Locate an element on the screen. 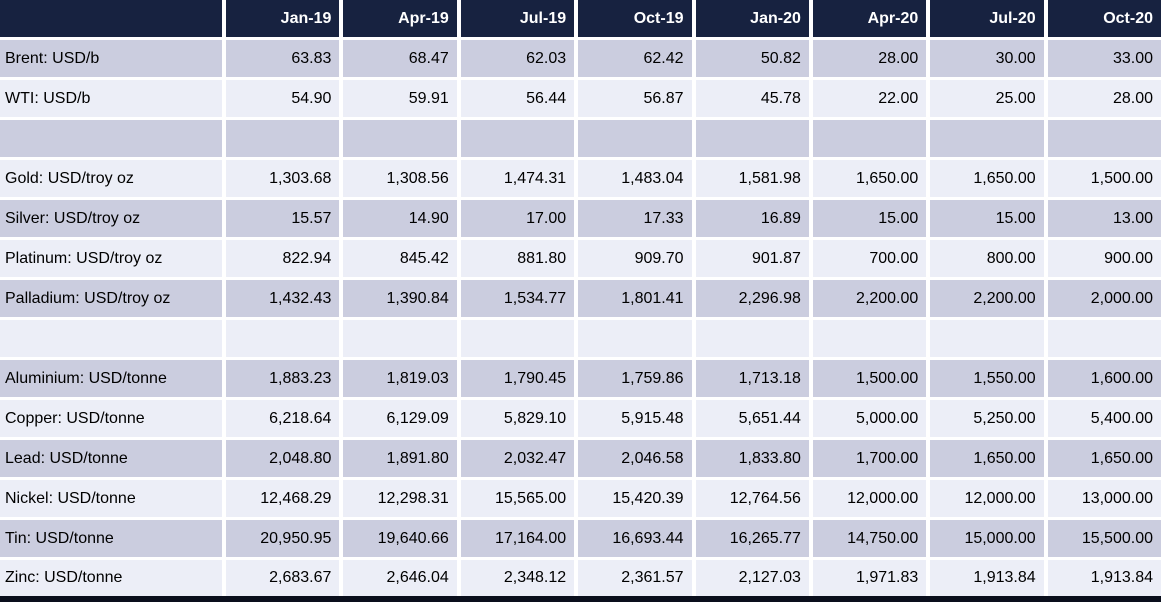 This screenshot has height=602, width=1161. cell-value: 1,801.41 is located at coordinates (635, 298).